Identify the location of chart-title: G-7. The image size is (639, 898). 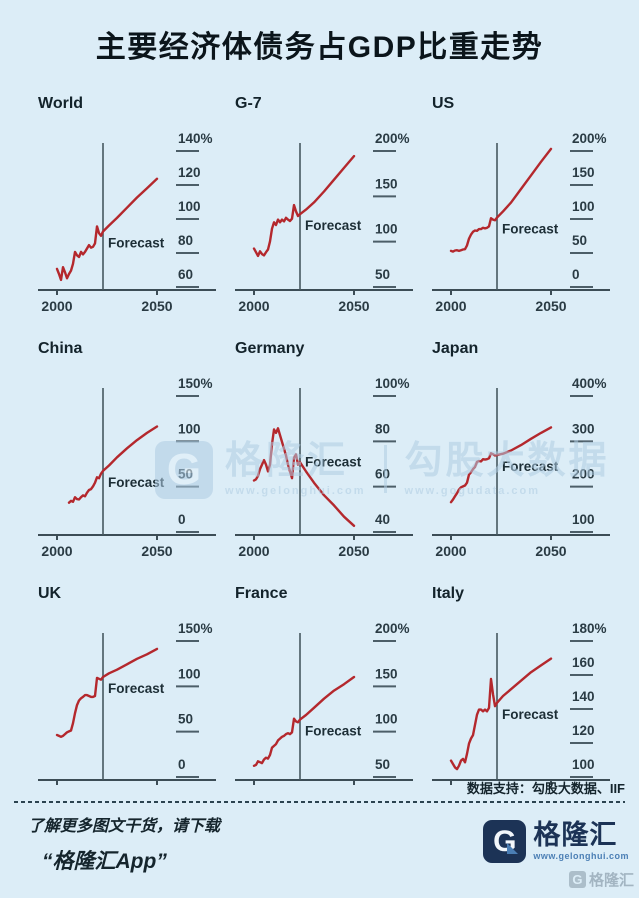
(248, 103).